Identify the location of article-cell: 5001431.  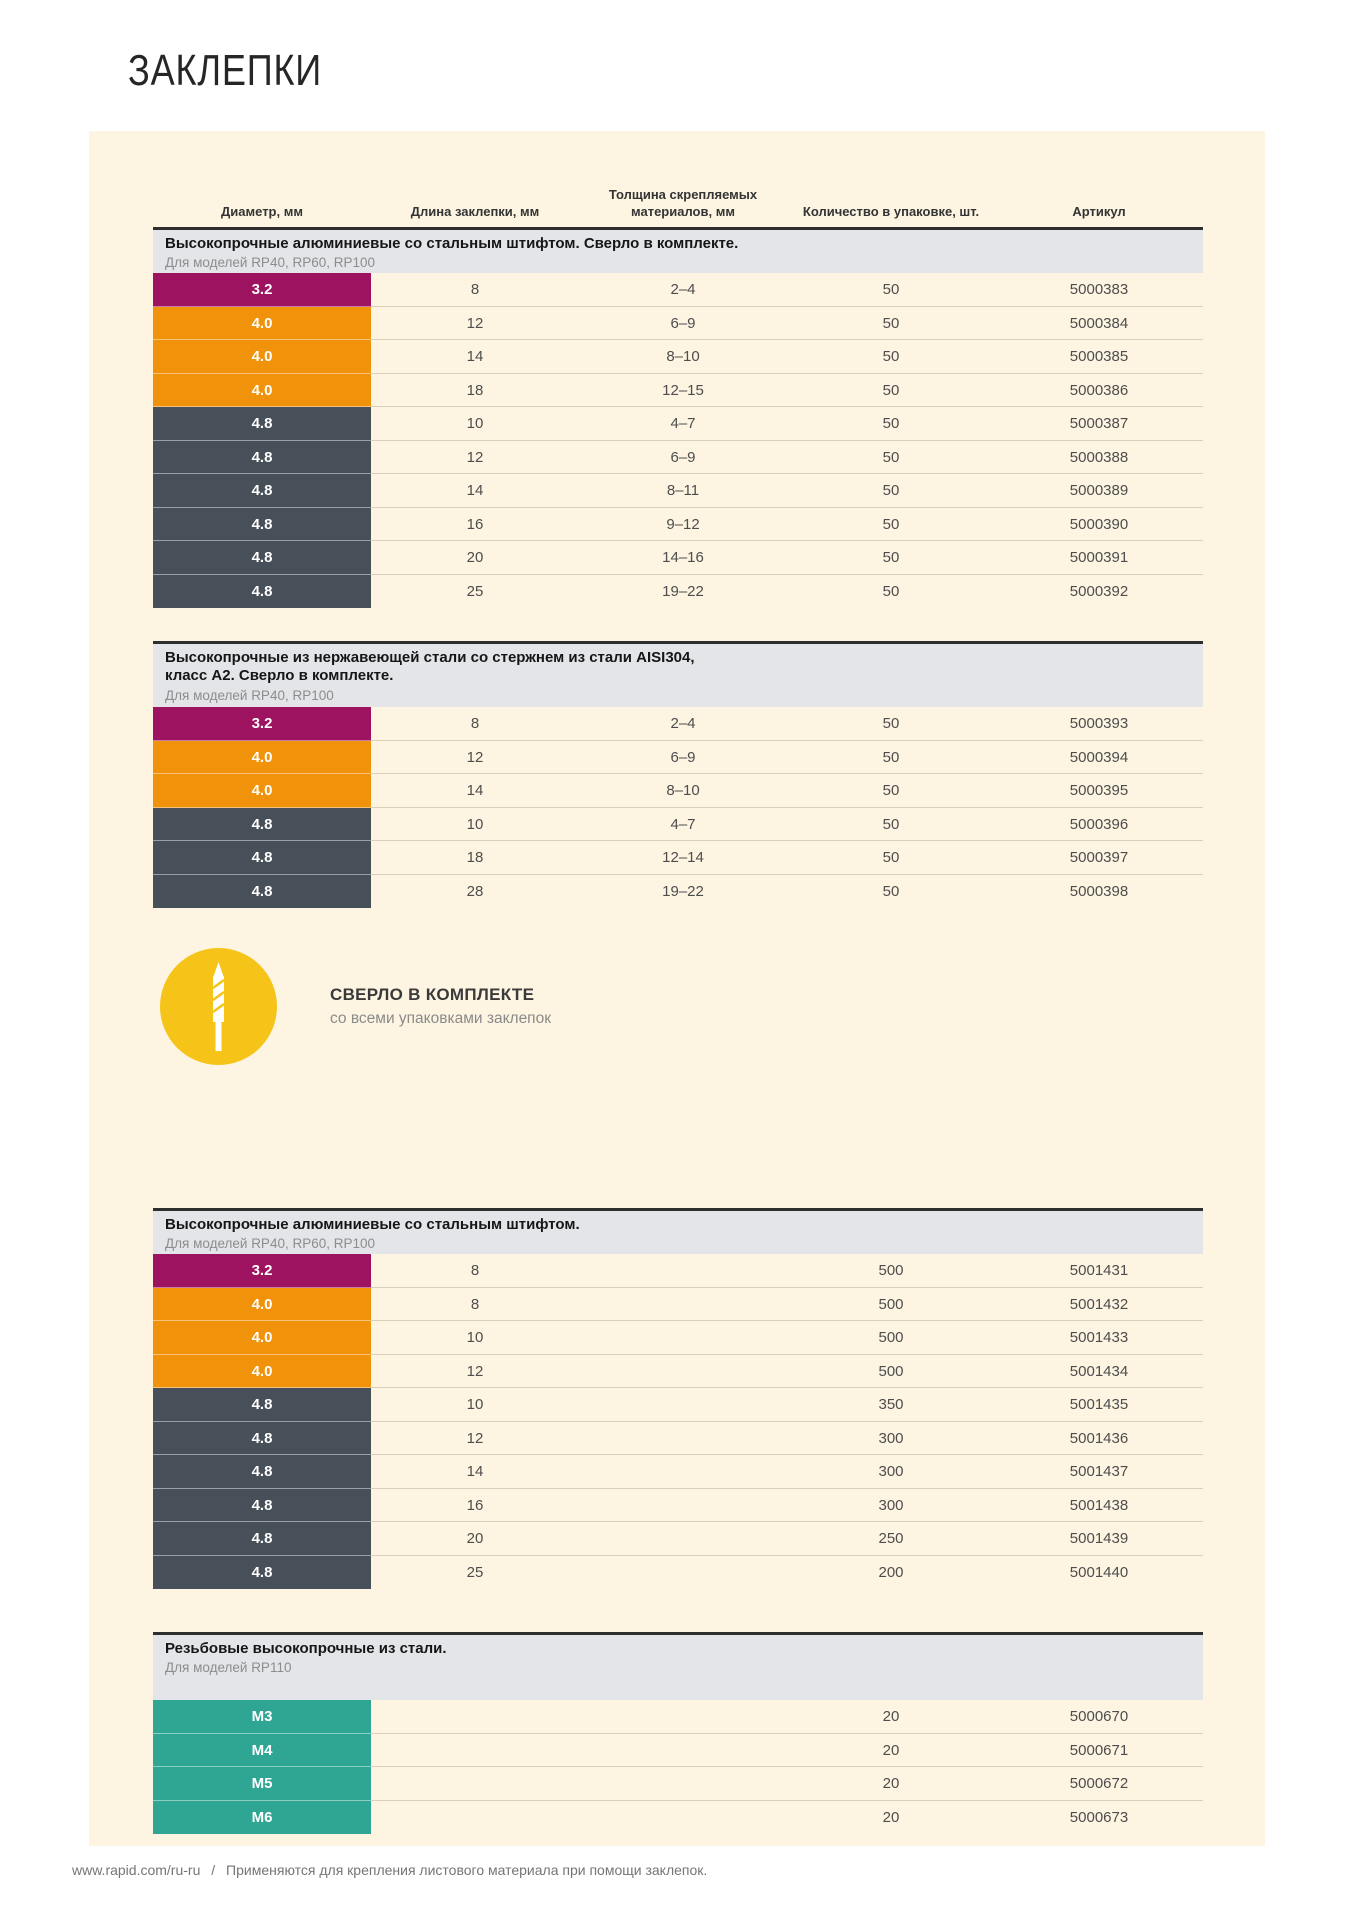
(1099, 1271).